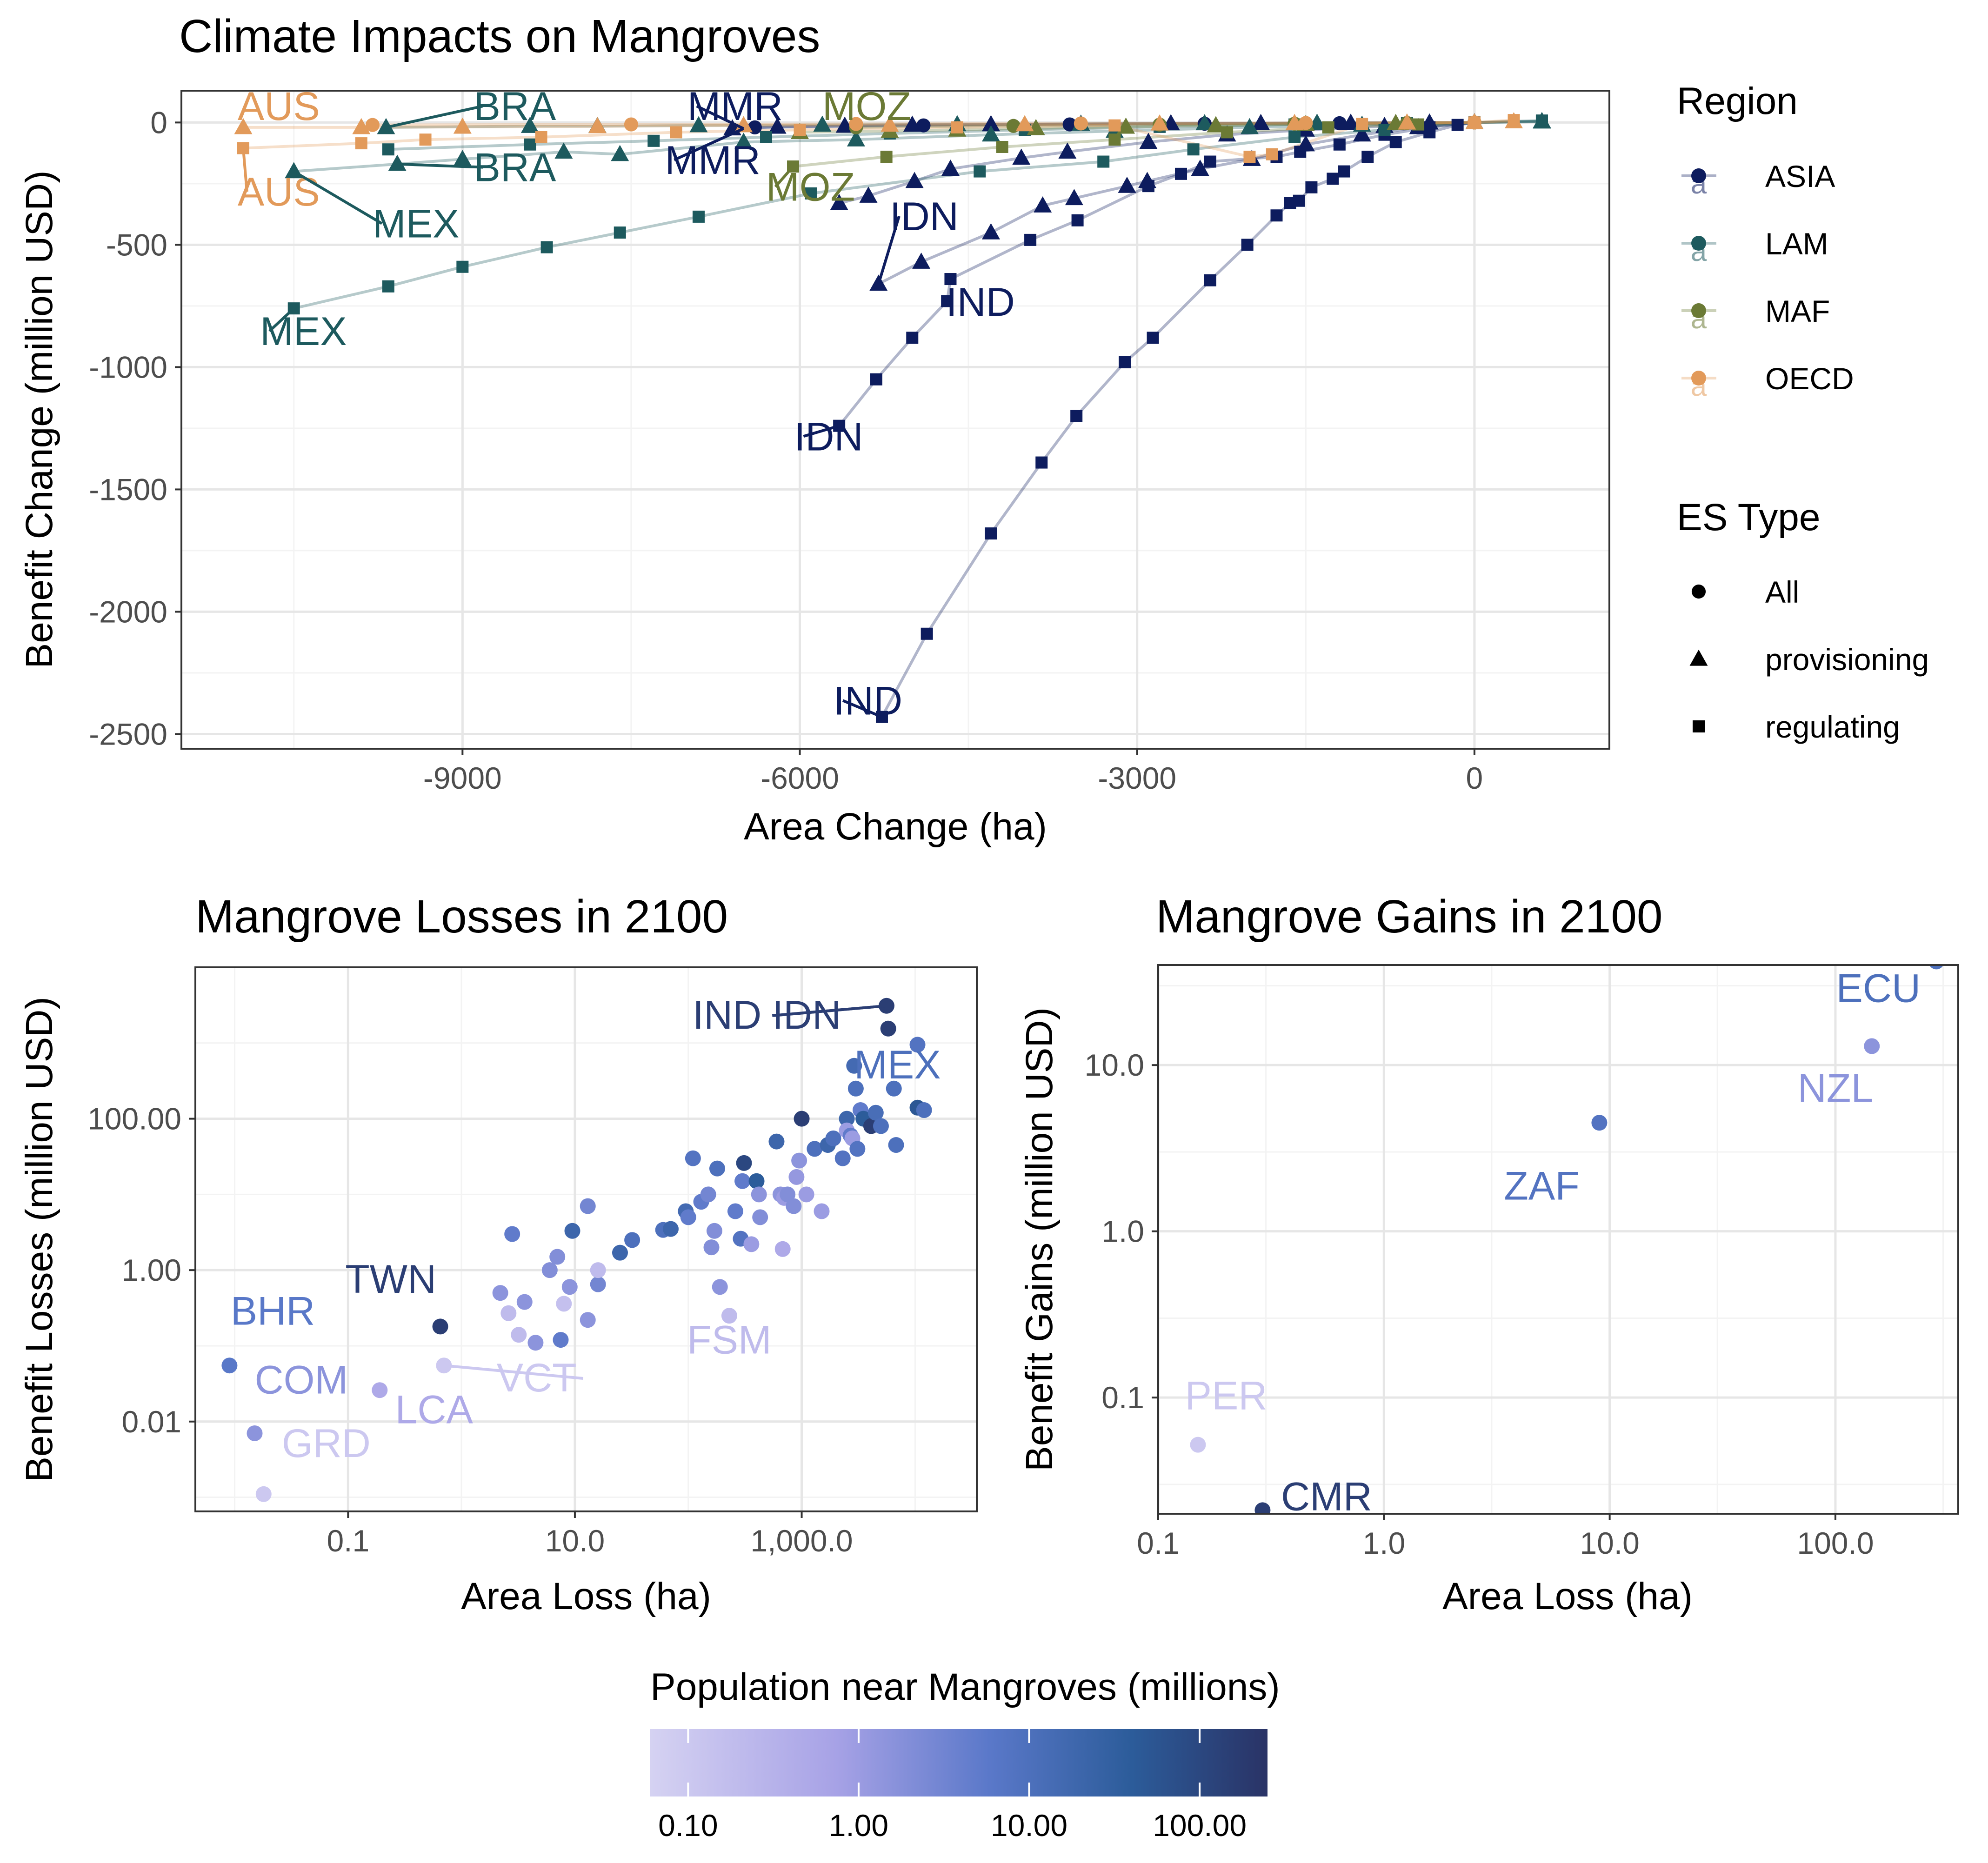  Describe the element at coordinates (586, 1596) in the screenshot. I see `losses-chart-xlabel: Area Loss (ha)` at that location.